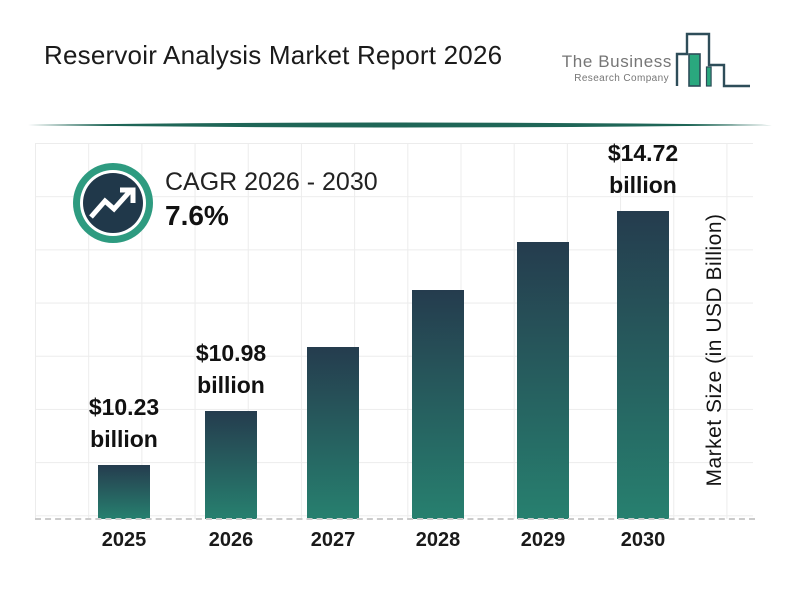  What do you see at coordinates (643, 365) in the screenshot?
I see `bar-2030` at bounding box center [643, 365].